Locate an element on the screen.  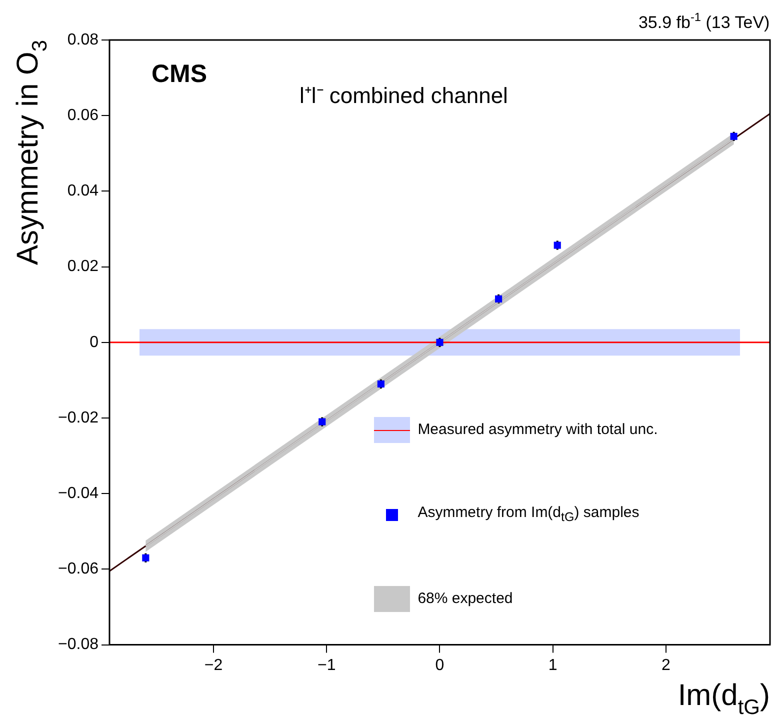
y-tick-label: 0.08 is located at coordinates (83, 39).